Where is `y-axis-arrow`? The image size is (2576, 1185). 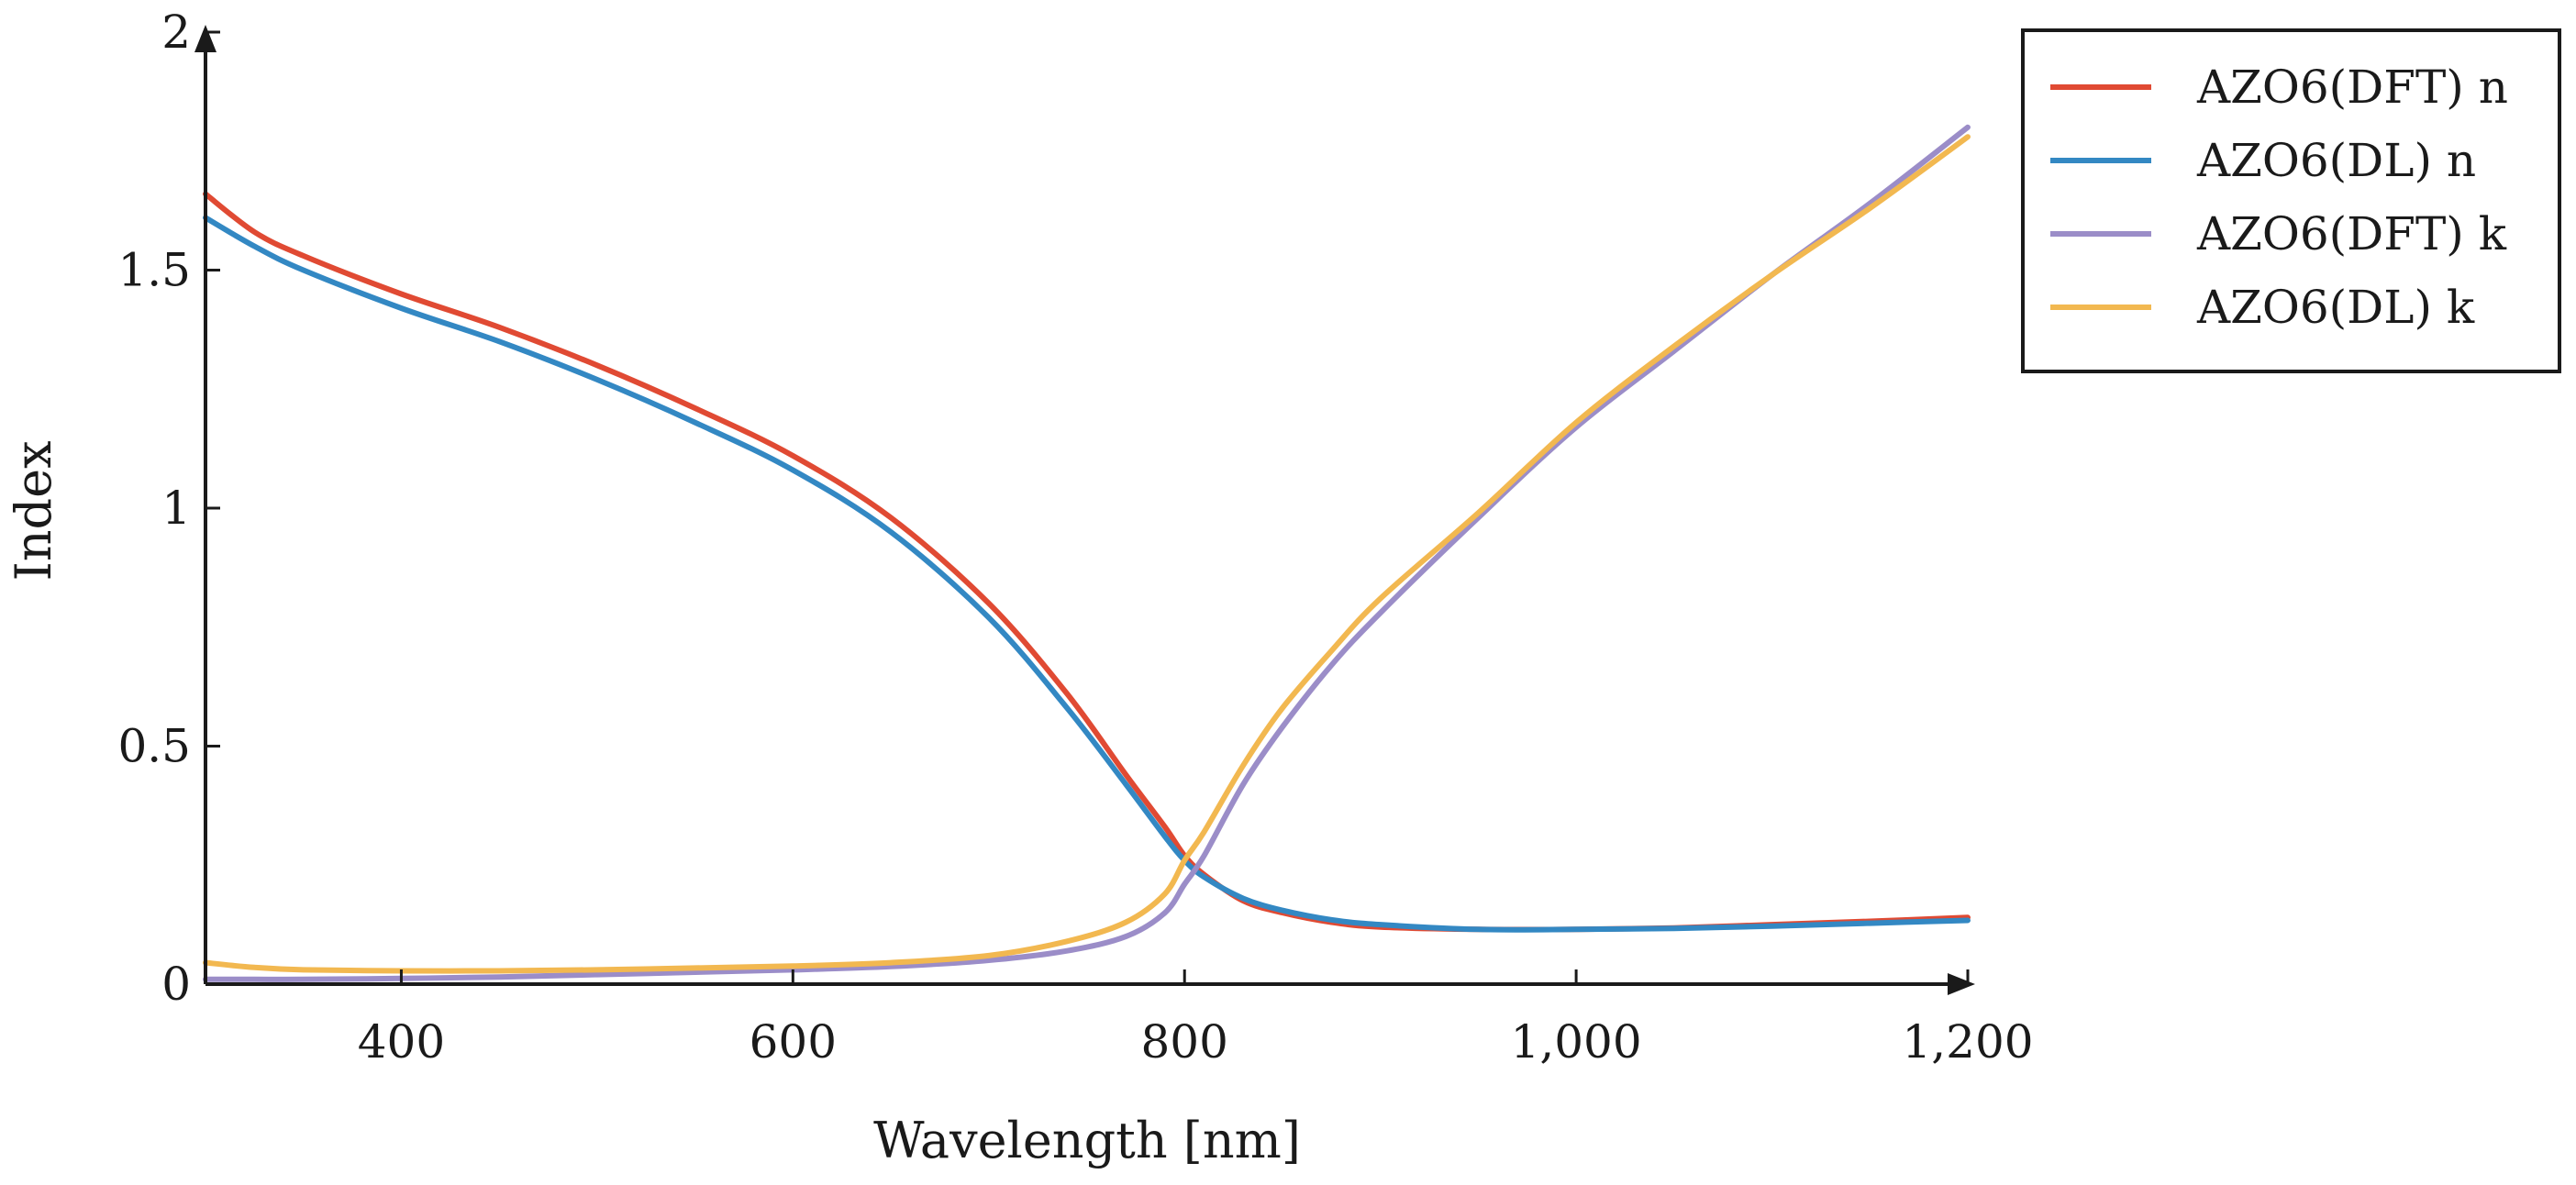 y-axis-arrow is located at coordinates (205, 38).